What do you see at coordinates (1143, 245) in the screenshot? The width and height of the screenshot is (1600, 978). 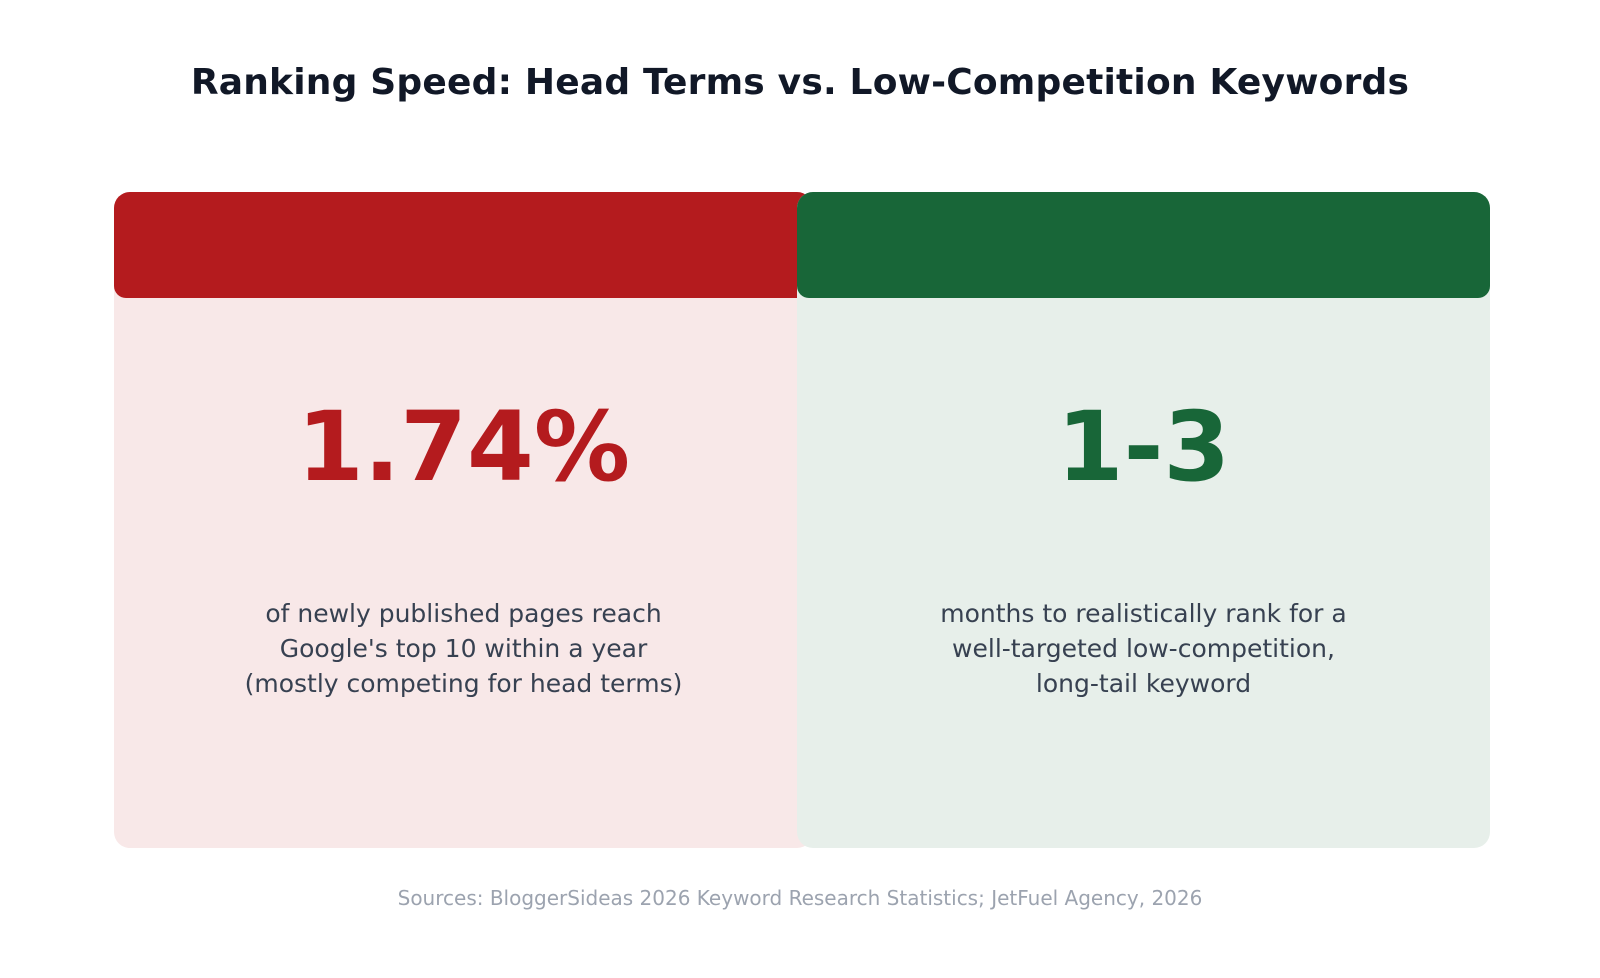 I see `long-tail-card-header` at bounding box center [1143, 245].